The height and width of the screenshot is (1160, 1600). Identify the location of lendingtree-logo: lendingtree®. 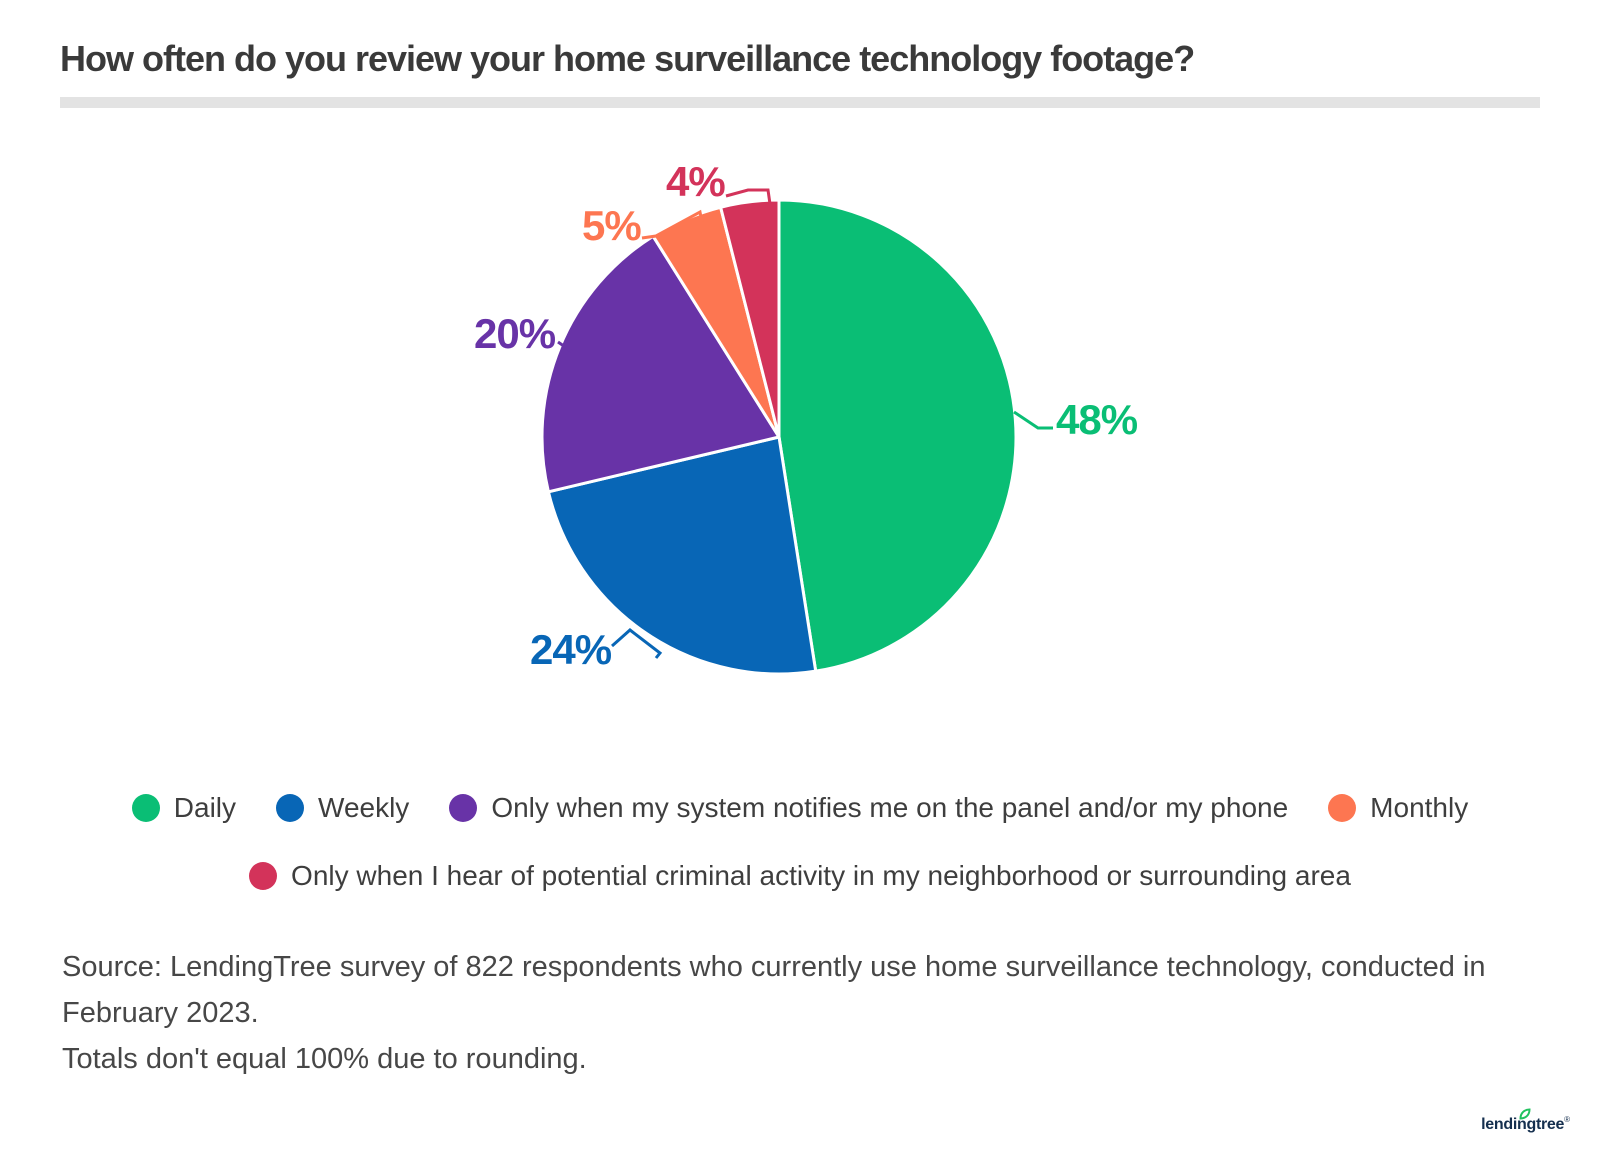
(1525, 1121).